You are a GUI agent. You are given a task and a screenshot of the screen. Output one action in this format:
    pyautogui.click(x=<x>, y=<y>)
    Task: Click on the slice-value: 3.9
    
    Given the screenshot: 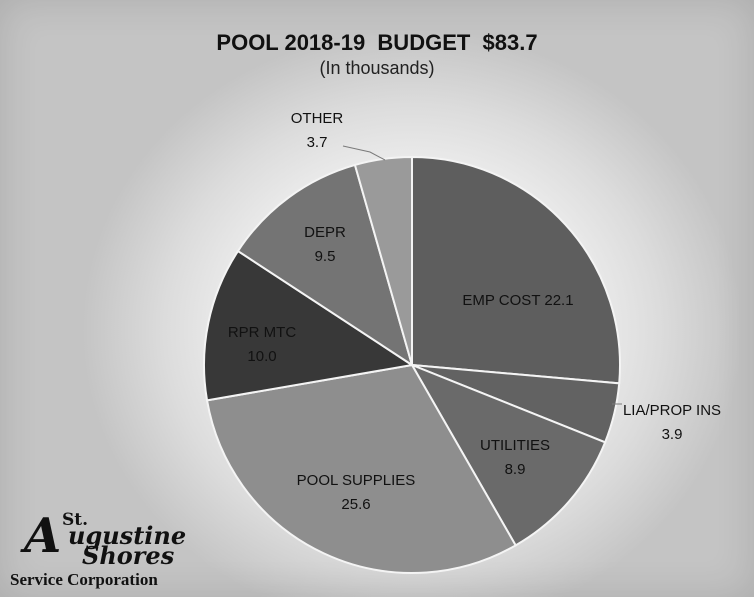 What is the action you would take?
    pyautogui.click(x=672, y=434)
    